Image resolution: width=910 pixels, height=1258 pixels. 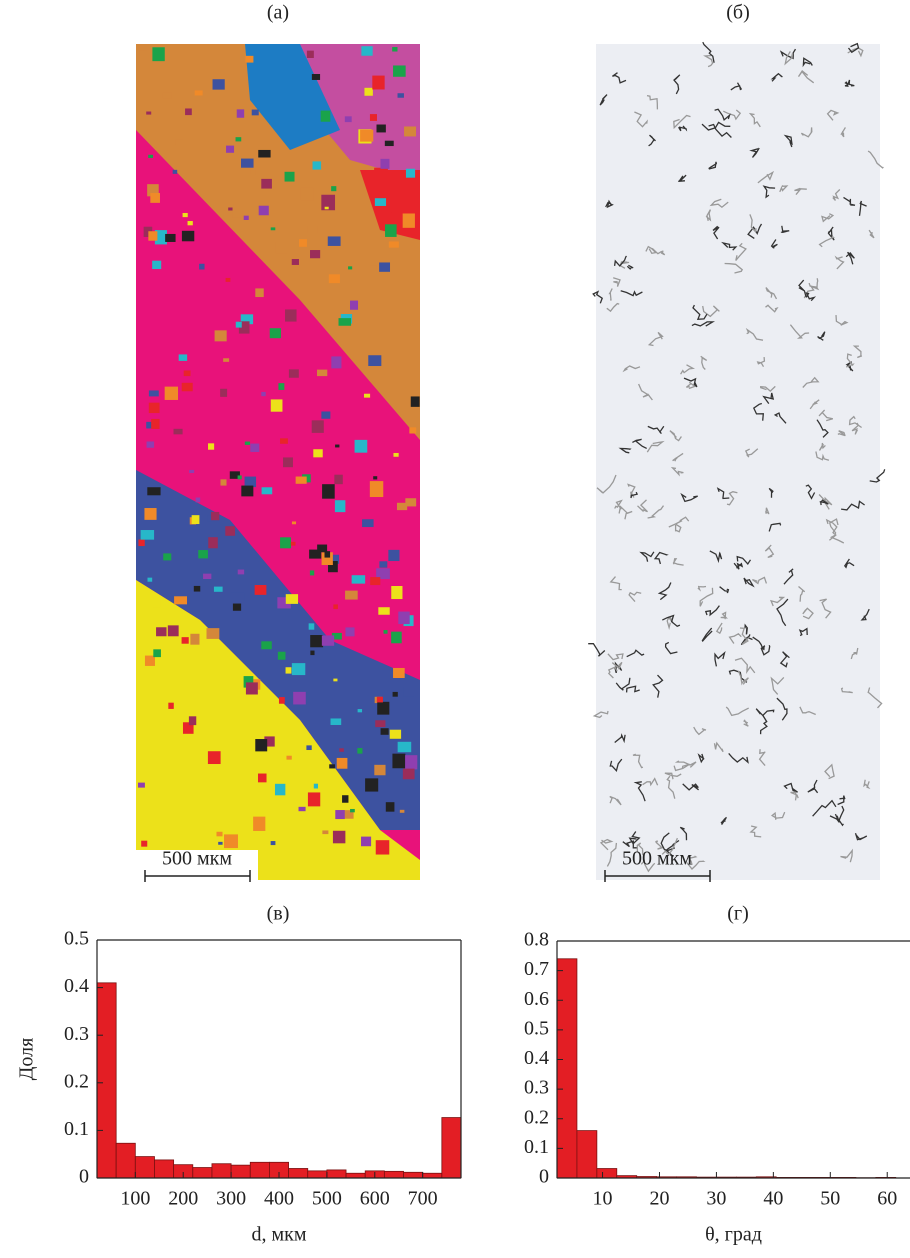 I want to click on y-tick-label: 0.5, so click(x=76, y=939).